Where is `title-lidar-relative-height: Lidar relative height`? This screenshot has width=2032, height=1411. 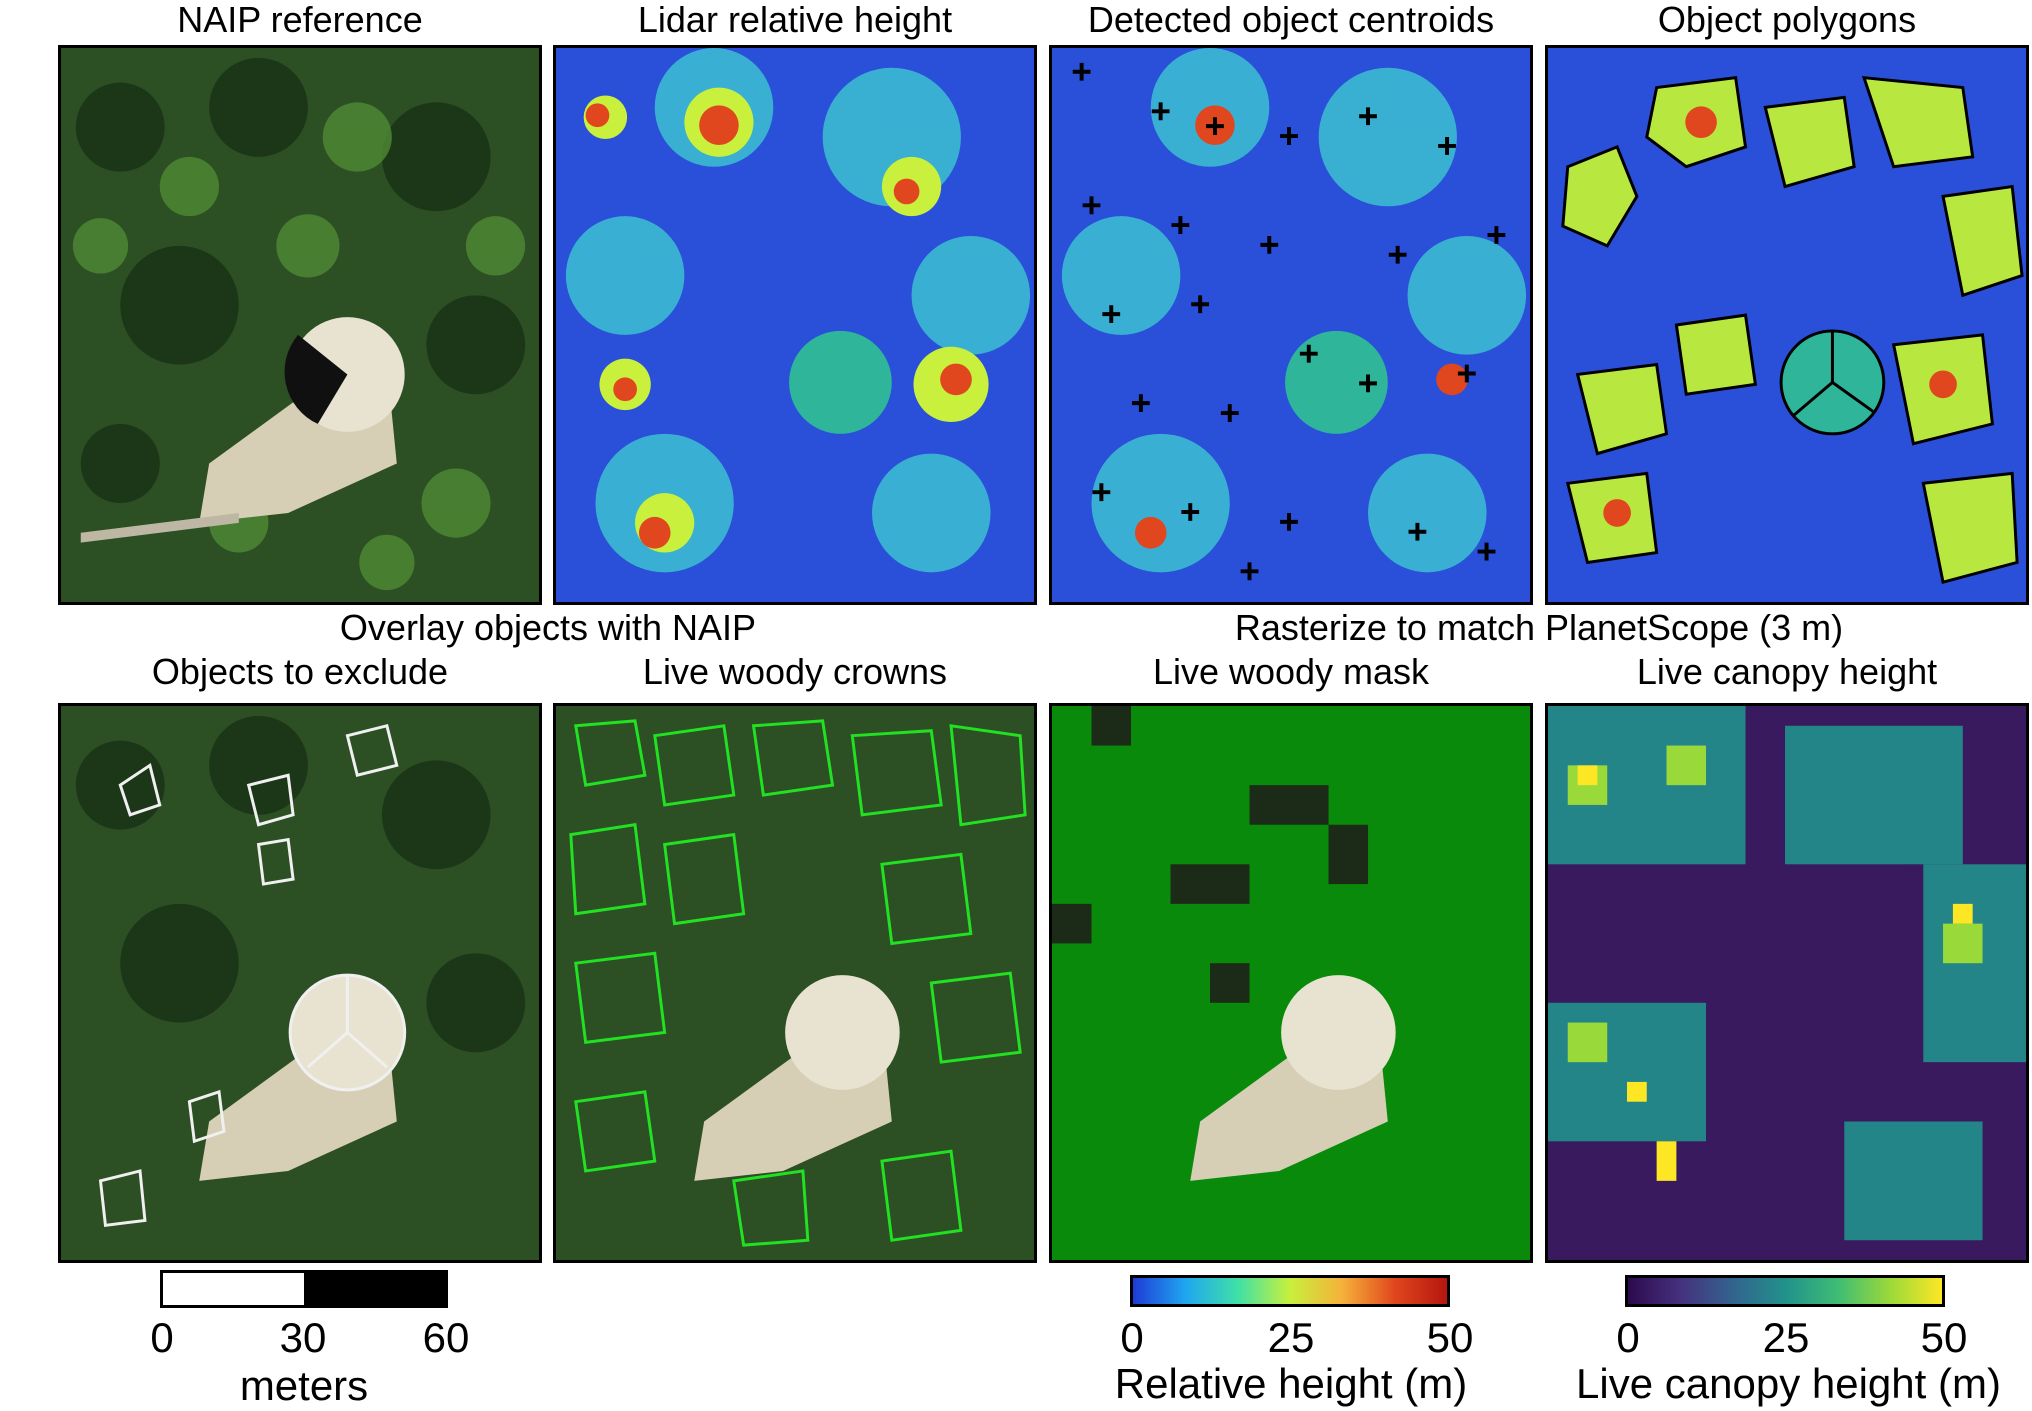
title-lidar-relative-height: Lidar relative height is located at coordinates (795, 20).